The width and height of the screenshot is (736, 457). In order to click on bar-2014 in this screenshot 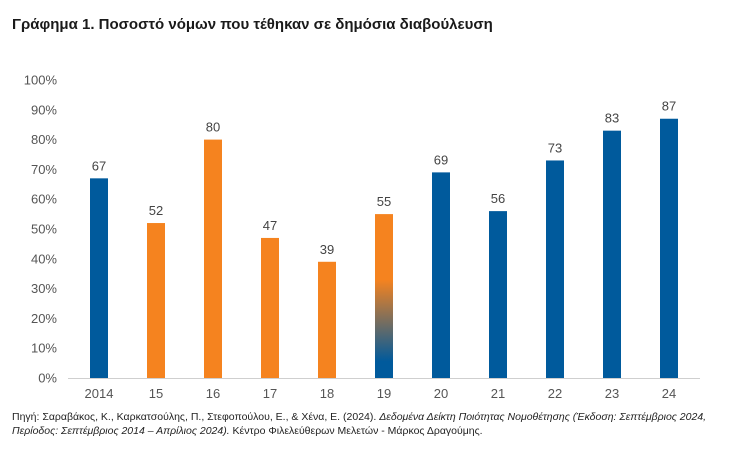, I will do `click(99, 278)`.